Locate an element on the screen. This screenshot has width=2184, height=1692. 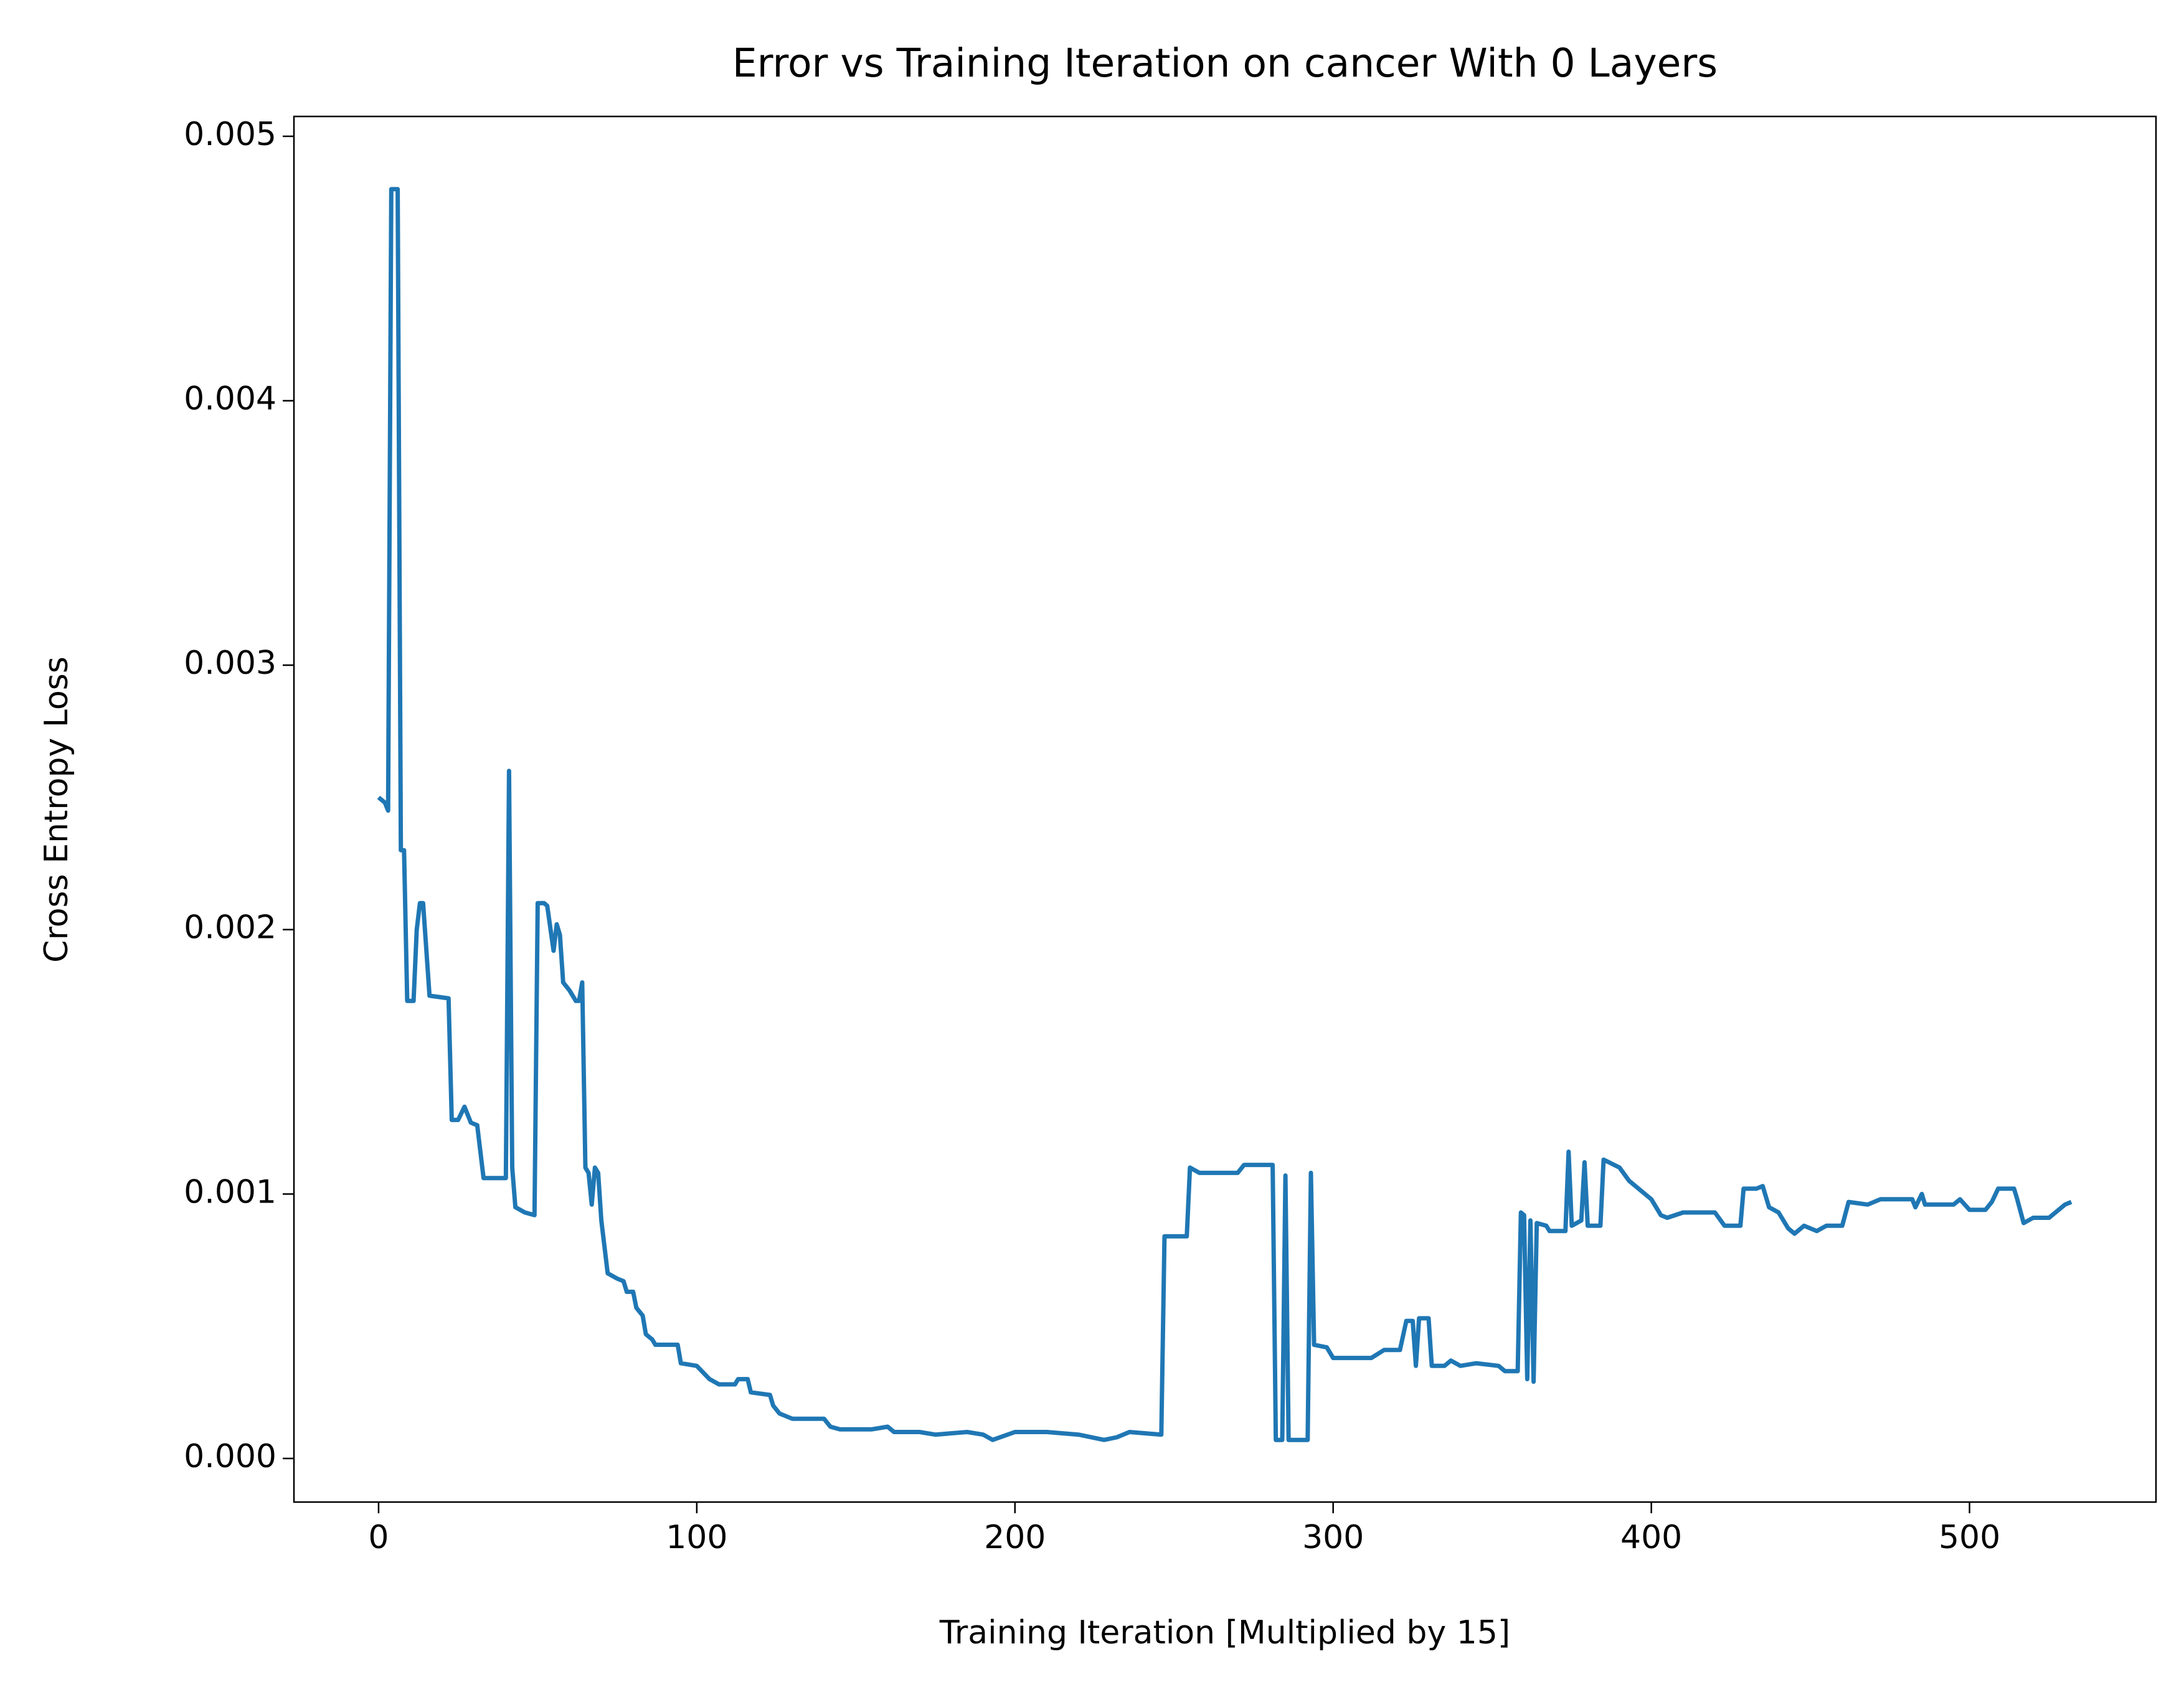
x-tick-label: 400 is located at coordinates (1651, 1537).